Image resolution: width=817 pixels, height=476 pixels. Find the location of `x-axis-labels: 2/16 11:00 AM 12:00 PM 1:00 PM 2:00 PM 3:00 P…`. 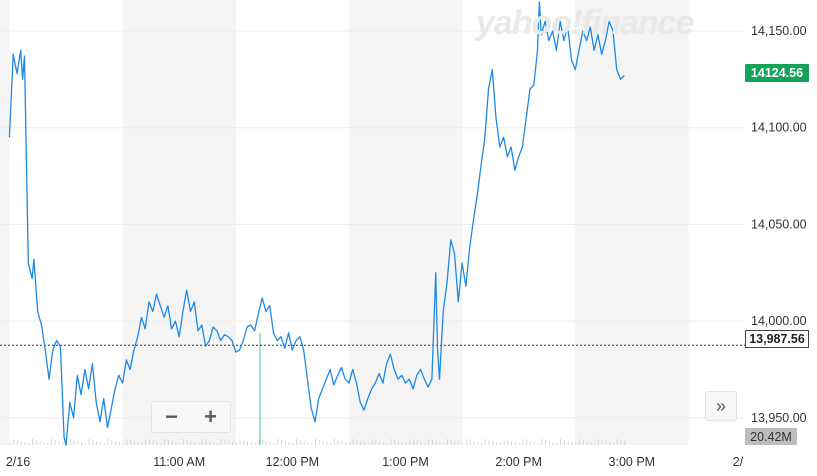

x-axis-labels: 2/16 11:00 AM 12:00 PM 1:00 PM 2:00 PM 3:00 P… is located at coordinates (375, 462).